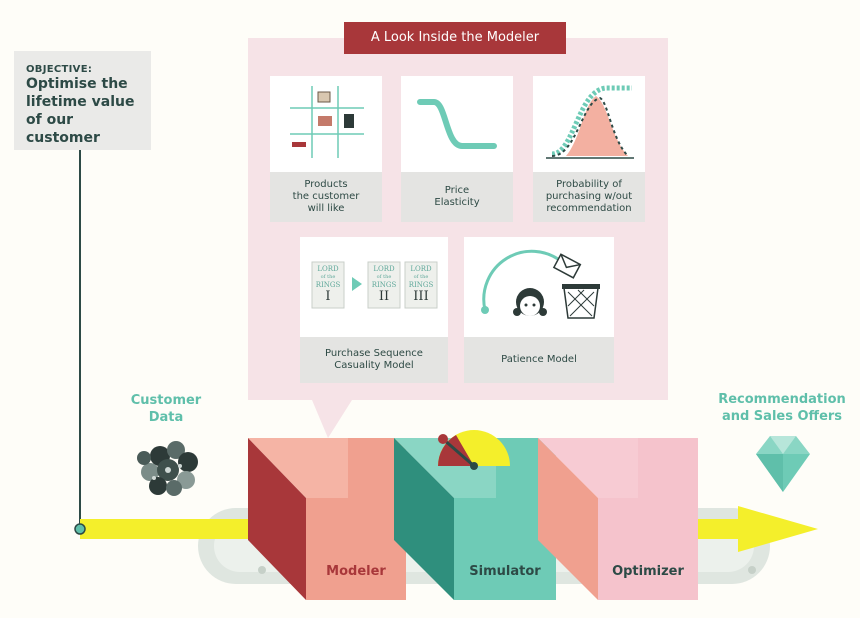 Image resolution: width=860 pixels, height=618 pixels. I want to click on envelope-icon, so click(567, 266).